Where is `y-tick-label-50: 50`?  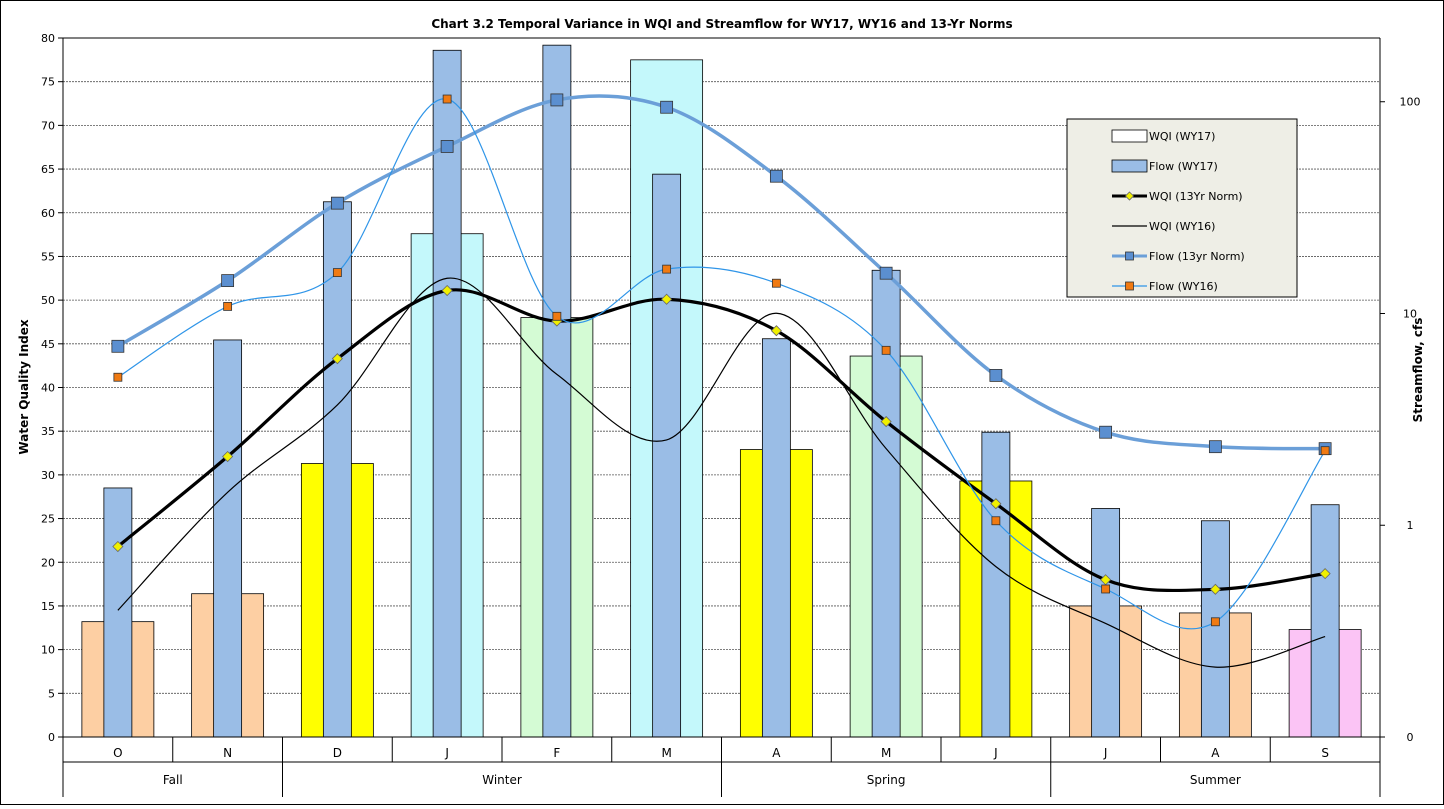
y-tick-label-50: 50 is located at coordinates (48, 300).